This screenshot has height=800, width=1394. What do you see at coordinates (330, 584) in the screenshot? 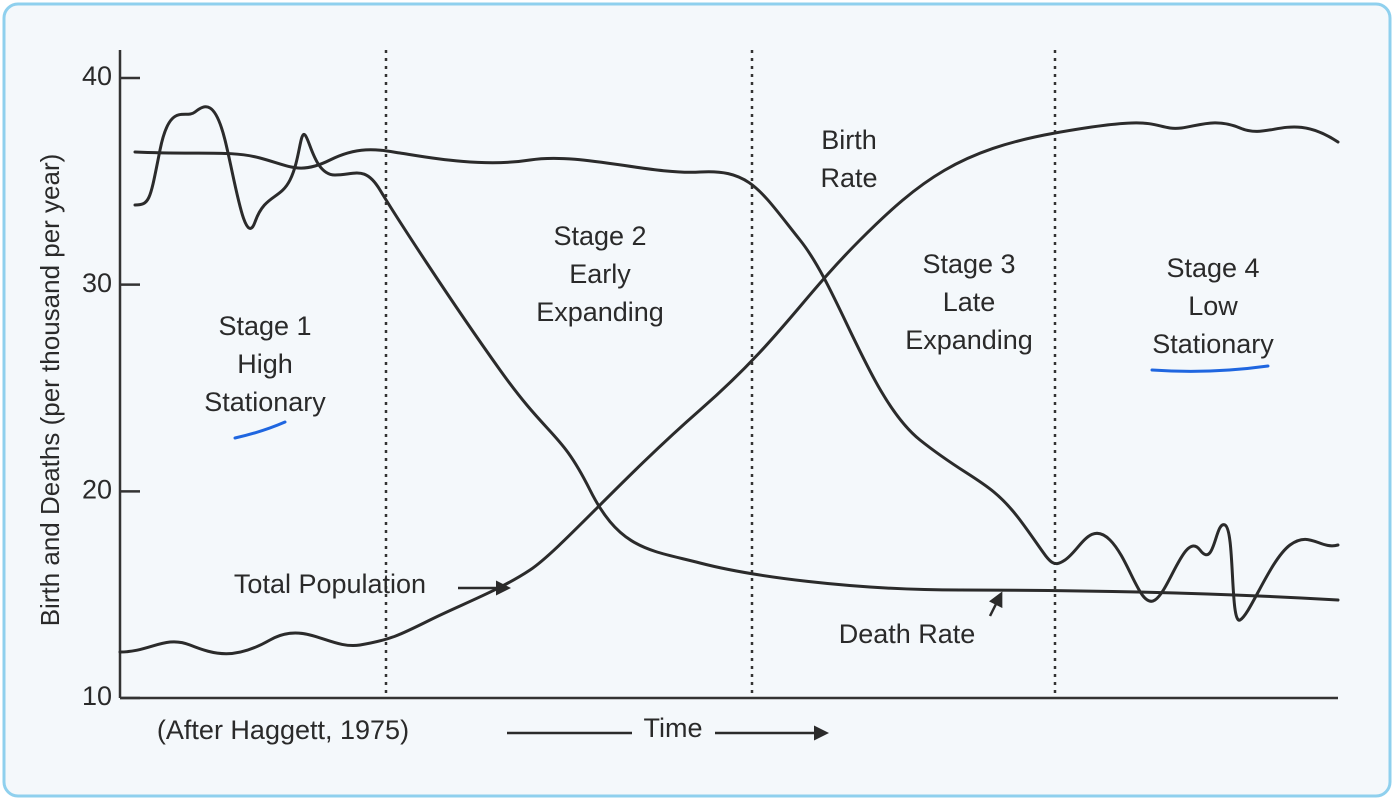
I see `curve-label: Total Population` at bounding box center [330, 584].